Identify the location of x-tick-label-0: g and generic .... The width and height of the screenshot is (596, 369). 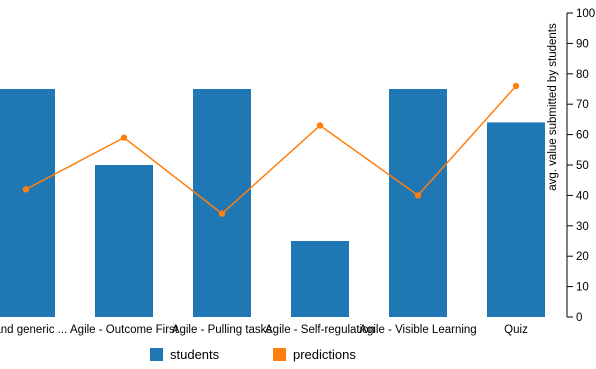
(33, 330).